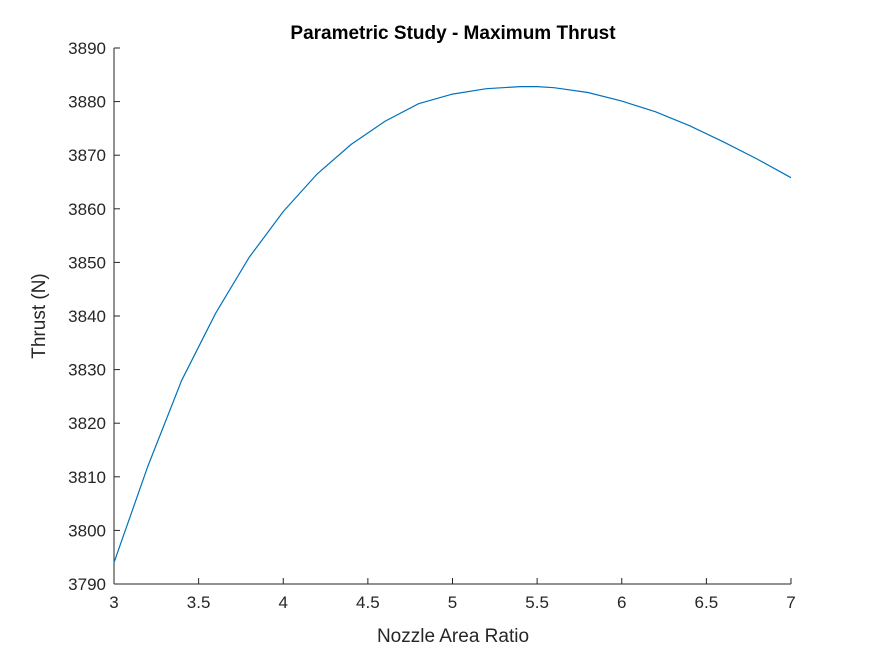 The width and height of the screenshot is (875, 661). What do you see at coordinates (452, 602) in the screenshot?
I see `x-tick-label: 5` at bounding box center [452, 602].